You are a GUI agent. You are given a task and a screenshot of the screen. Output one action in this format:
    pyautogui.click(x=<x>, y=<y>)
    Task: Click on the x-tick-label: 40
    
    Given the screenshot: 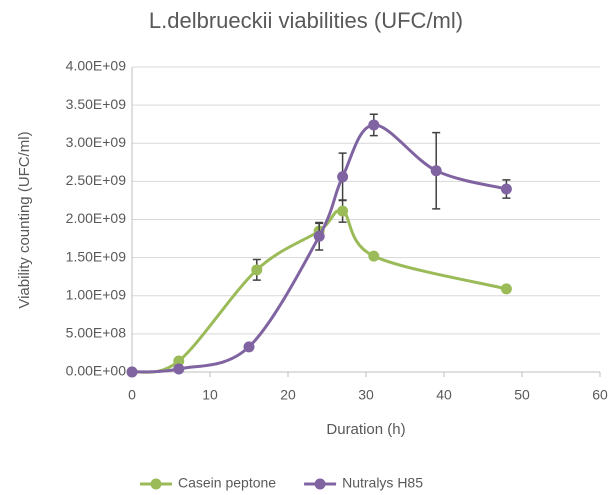 What is the action you would take?
    pyautogui.click(x=444, y=395)
    